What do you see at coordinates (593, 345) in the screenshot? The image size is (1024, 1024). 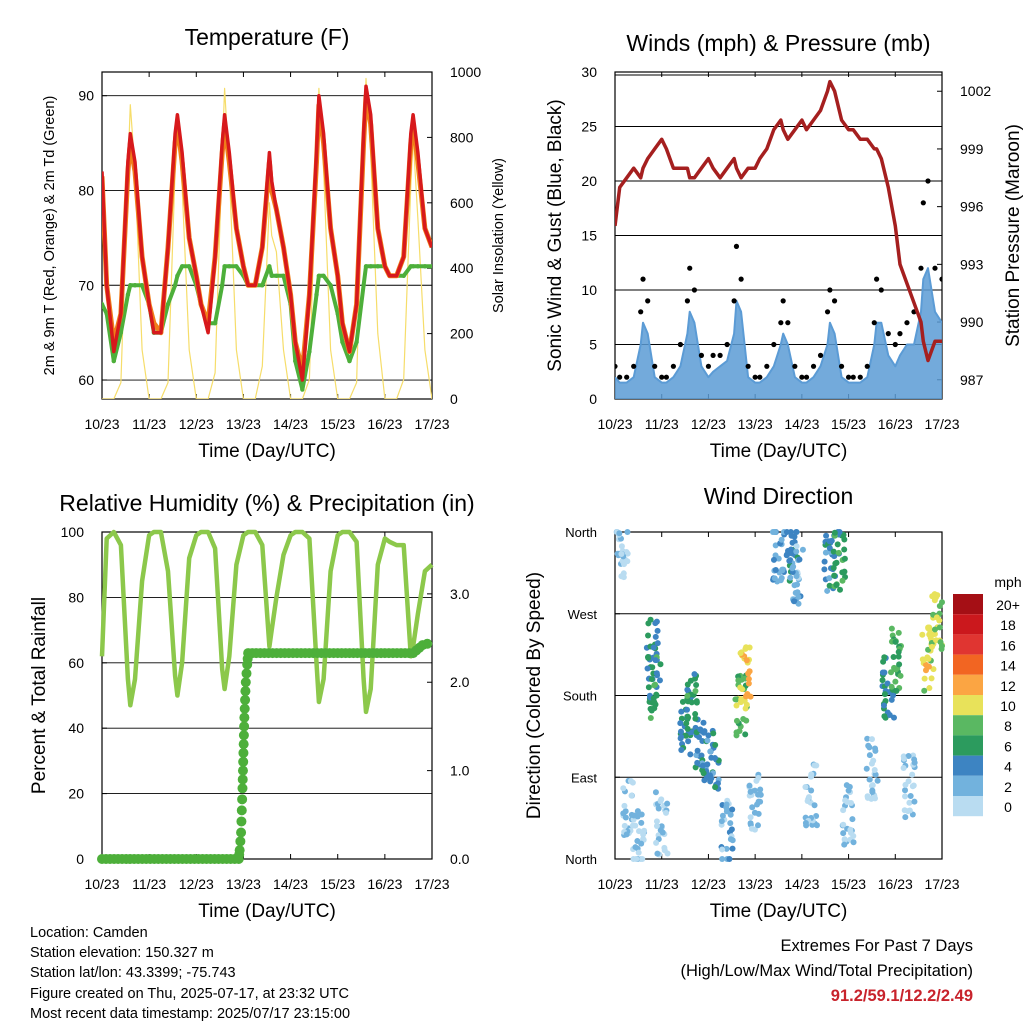 I see `y-tick-label: 5` at bounding box center [593, 345].